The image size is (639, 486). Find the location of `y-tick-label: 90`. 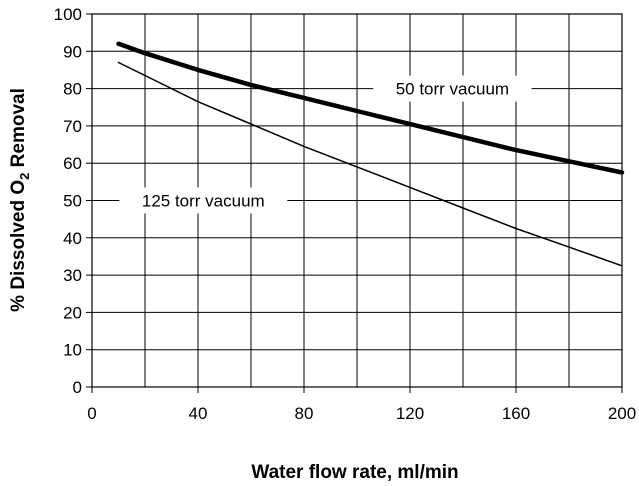

y-tick-label: 90 is located at coordinates (72, 51).